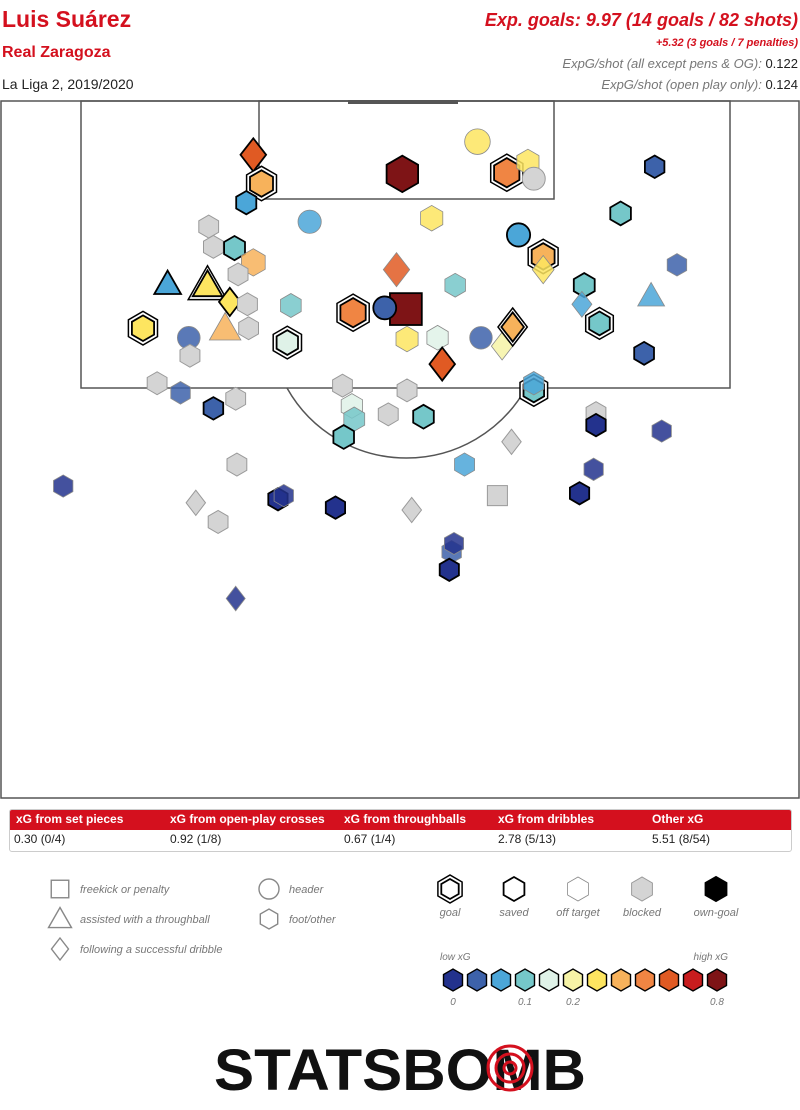 The image size is (800, 1110). I want to click on header-open-play-crosses: xG from open-play crosses, so click(247, 819).